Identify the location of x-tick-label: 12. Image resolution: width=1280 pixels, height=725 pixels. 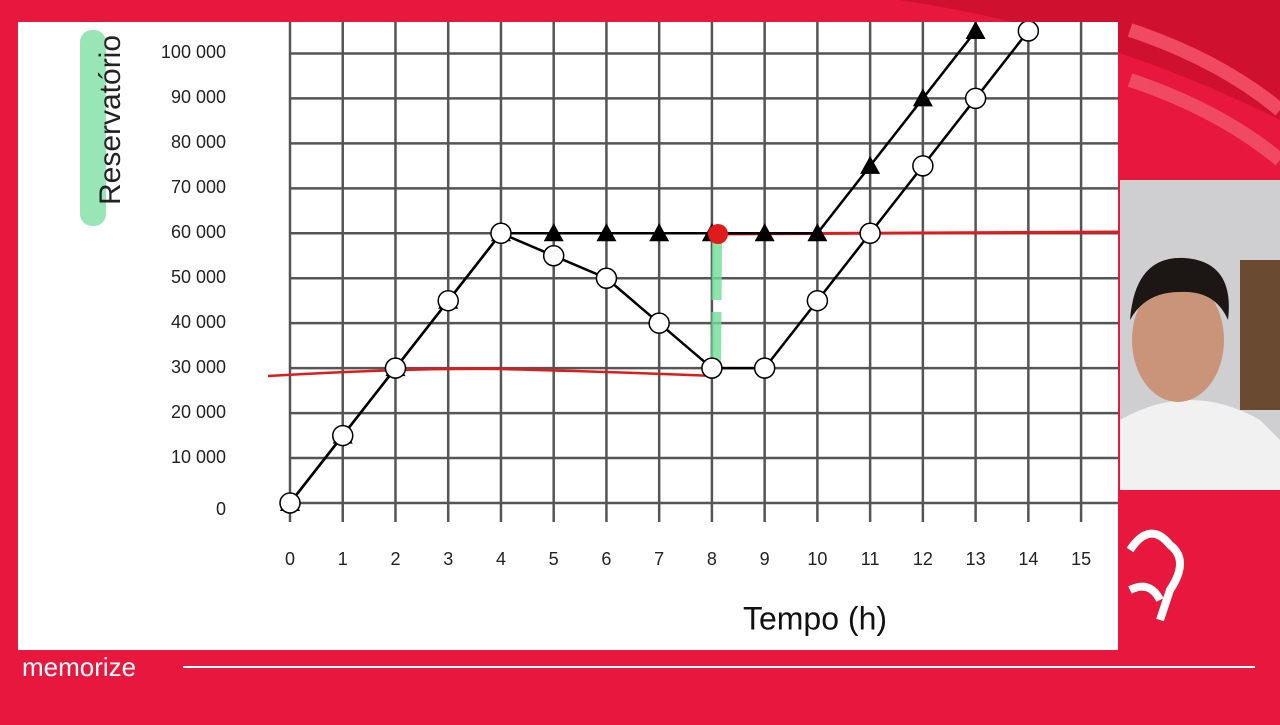
(923, 559).